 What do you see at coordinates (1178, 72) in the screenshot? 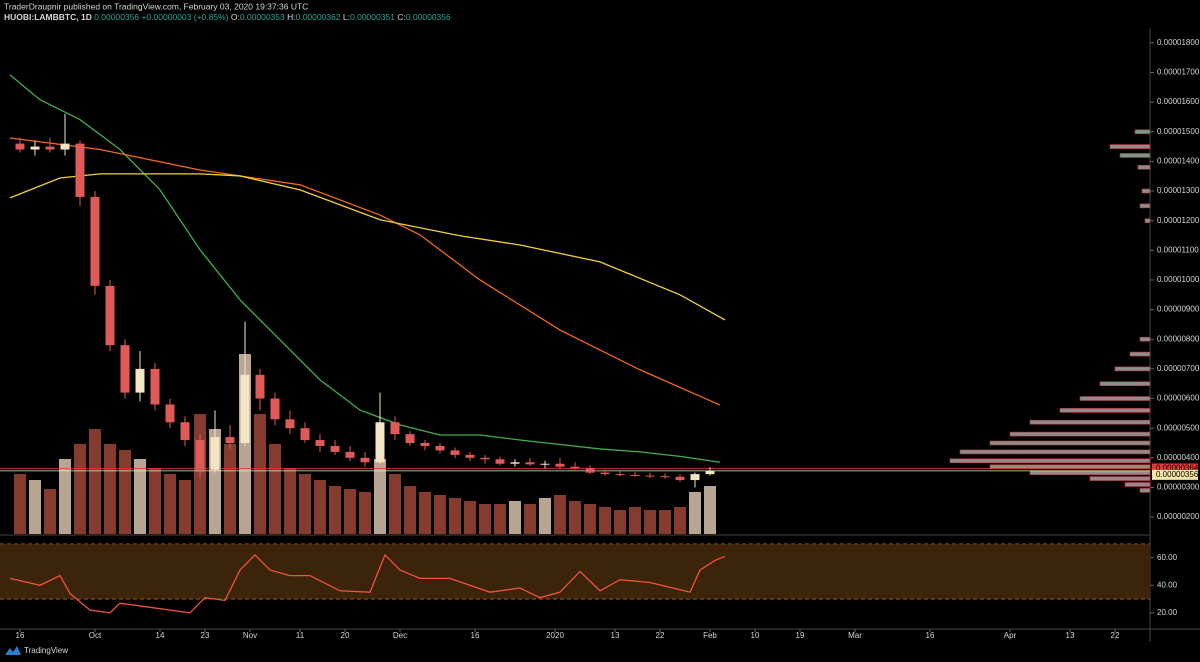
I see `y-tick-label: 0.00001700` at bounding box center [1178, 72].